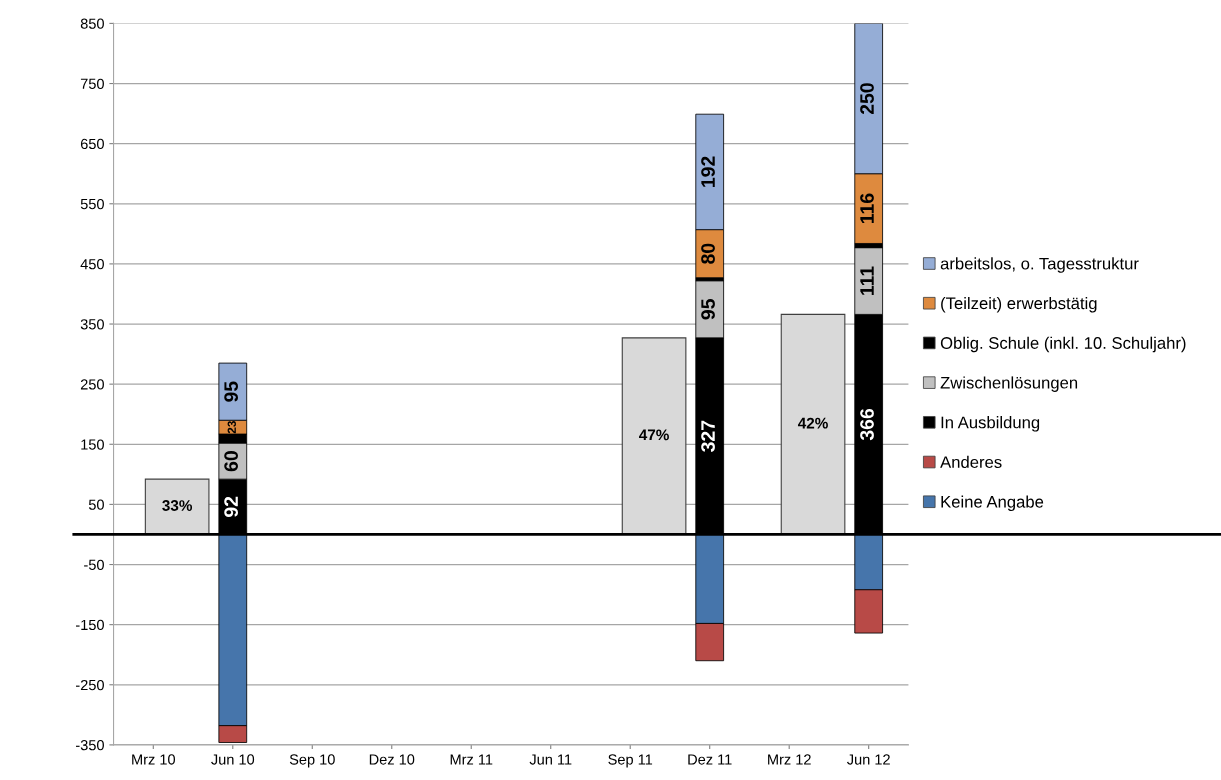 Image resolution: width=1221 pixels, height=780 pixels. Describe the element at coordinates (94, 564) in the screenshot. I see `y-tick-label: -50` at that location.